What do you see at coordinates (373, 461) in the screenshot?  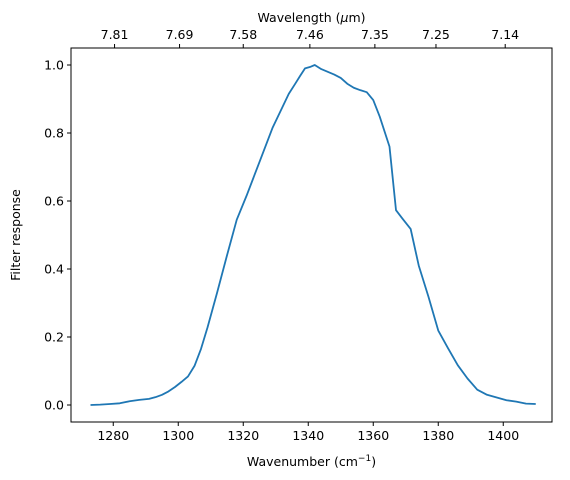 I see `x-axis-title-end: )` at bounding box center [373, 461].